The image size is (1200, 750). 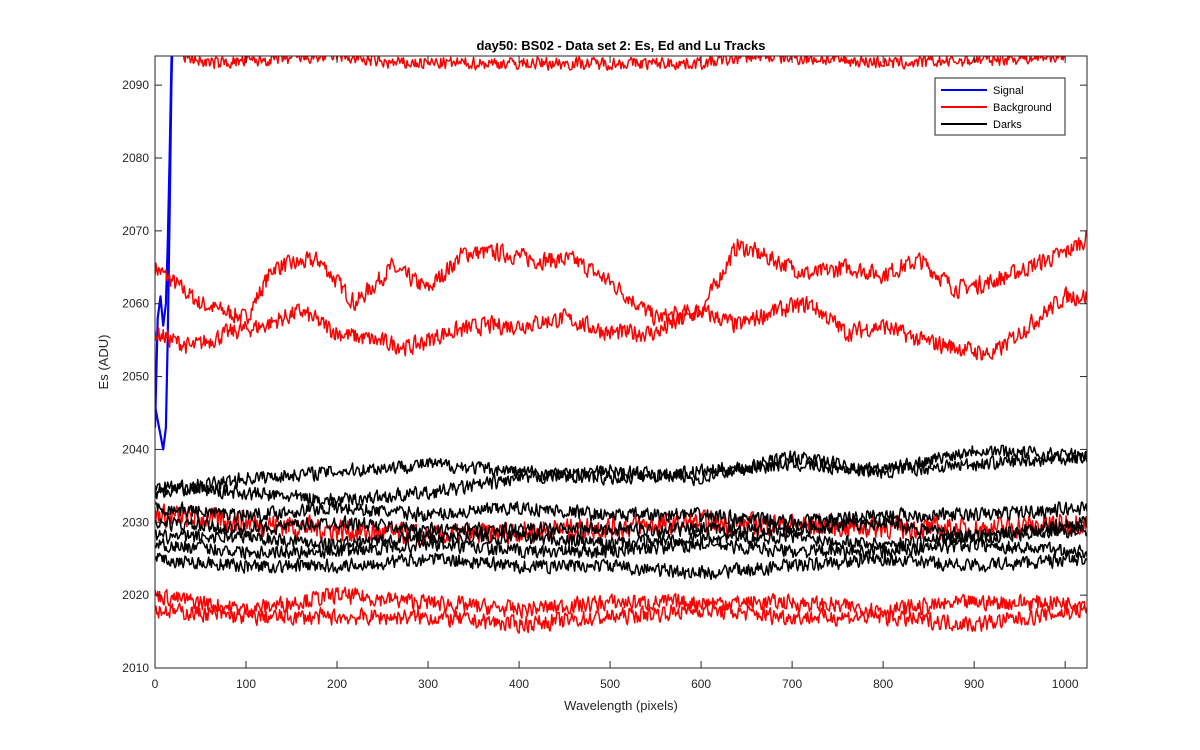 What do you see at coordinates (1022, 108) in the screenshot?
I see `legend-label-background: Background` at bounding box center [1022, 108].